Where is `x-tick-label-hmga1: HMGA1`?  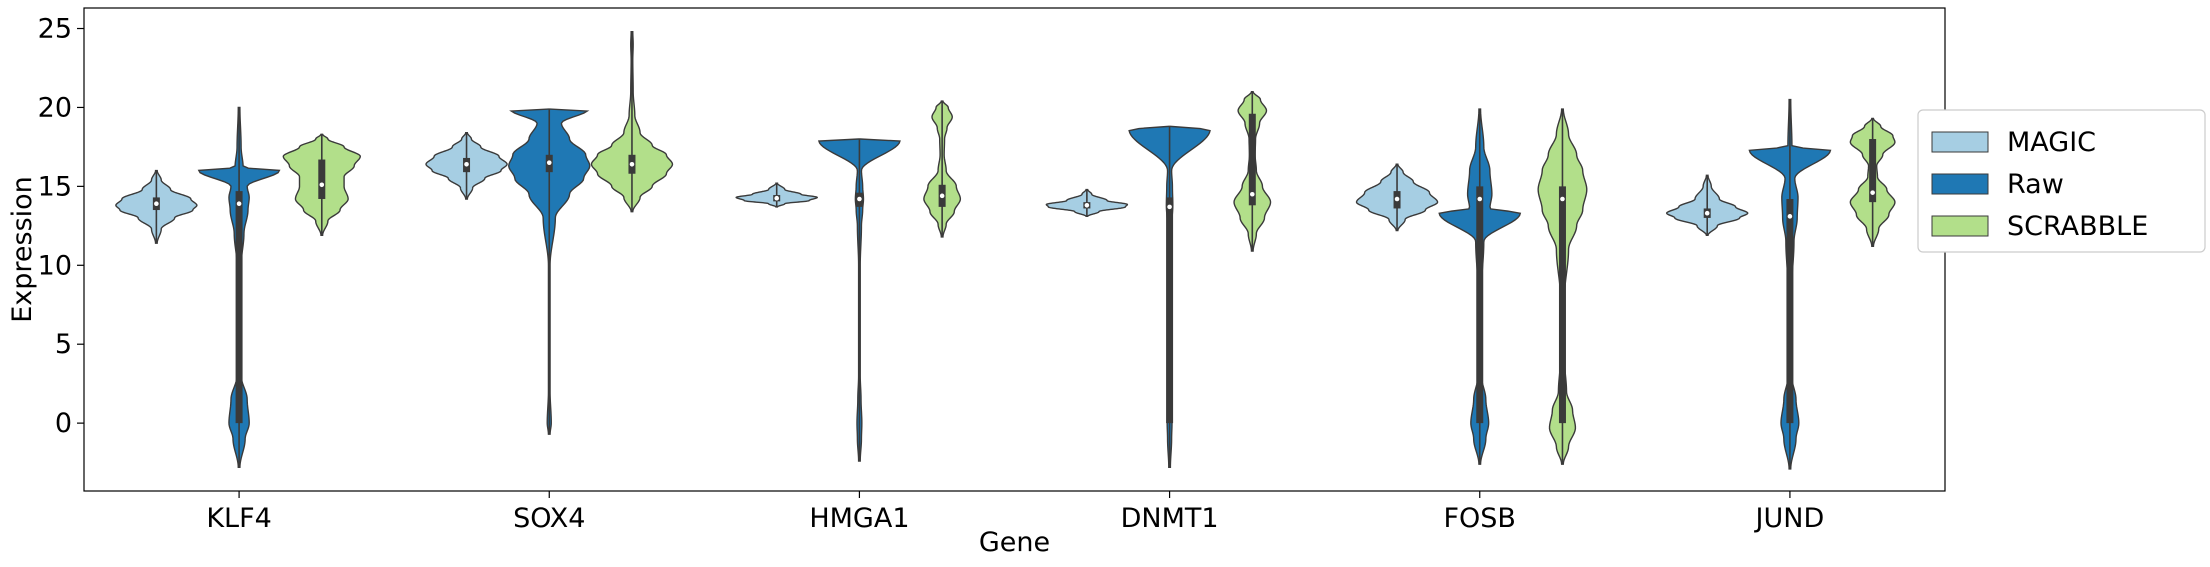 x-tick-label-hmga1: HMGA1 is located at coordinates (859, 518).